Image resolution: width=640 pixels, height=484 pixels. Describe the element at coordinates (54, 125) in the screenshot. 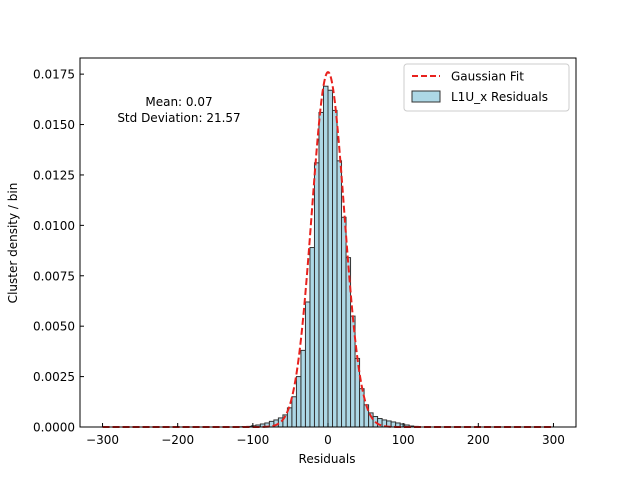

I see `y-tick-label: 0.0150` at that location.